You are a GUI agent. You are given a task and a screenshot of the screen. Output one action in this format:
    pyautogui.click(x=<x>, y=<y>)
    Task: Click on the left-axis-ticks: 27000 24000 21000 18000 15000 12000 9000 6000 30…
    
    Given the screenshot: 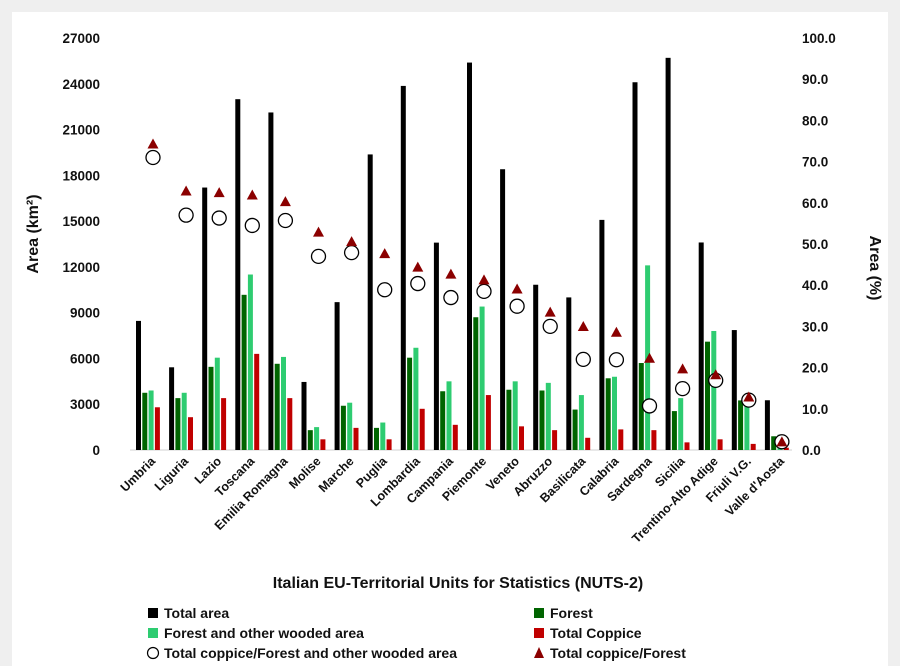 What is the action you would take?
    pyautogui.click(x=81, y=244)
    